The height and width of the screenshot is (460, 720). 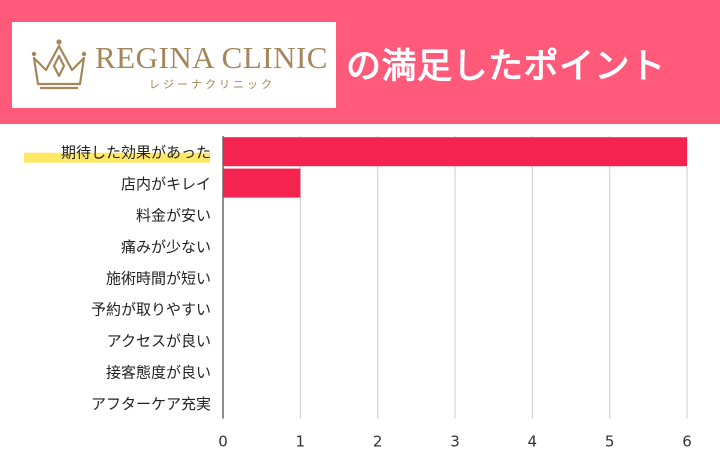 What do you see at coordinates (687, 442) in the screenshot?
I see `x-tick-label: 6` at bounding box center [687, 442].